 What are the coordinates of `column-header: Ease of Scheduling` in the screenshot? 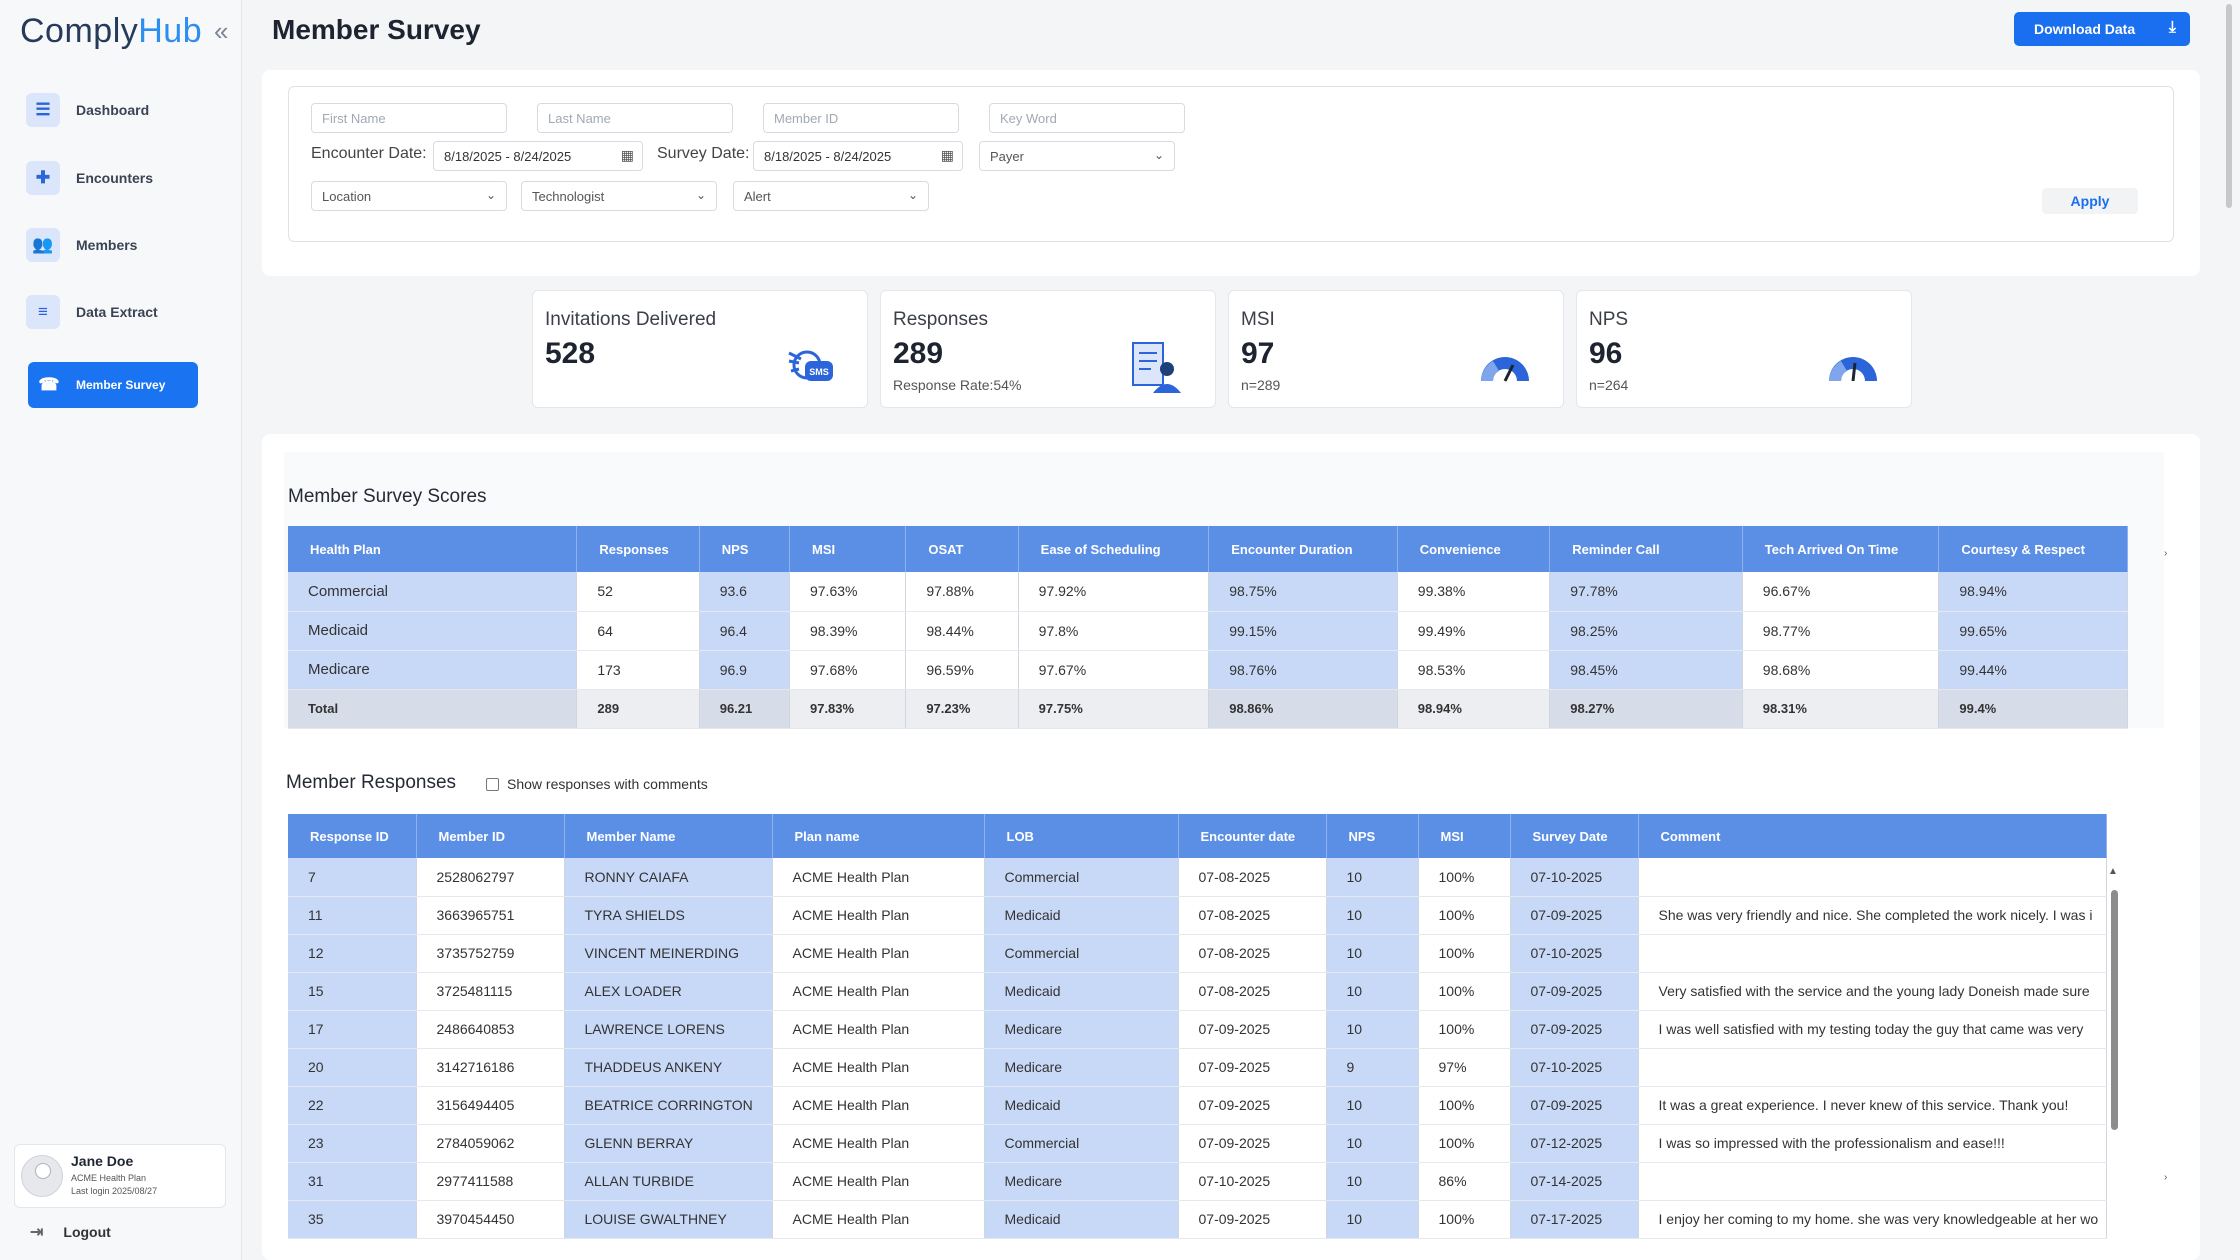 It's located at (1114, 549).